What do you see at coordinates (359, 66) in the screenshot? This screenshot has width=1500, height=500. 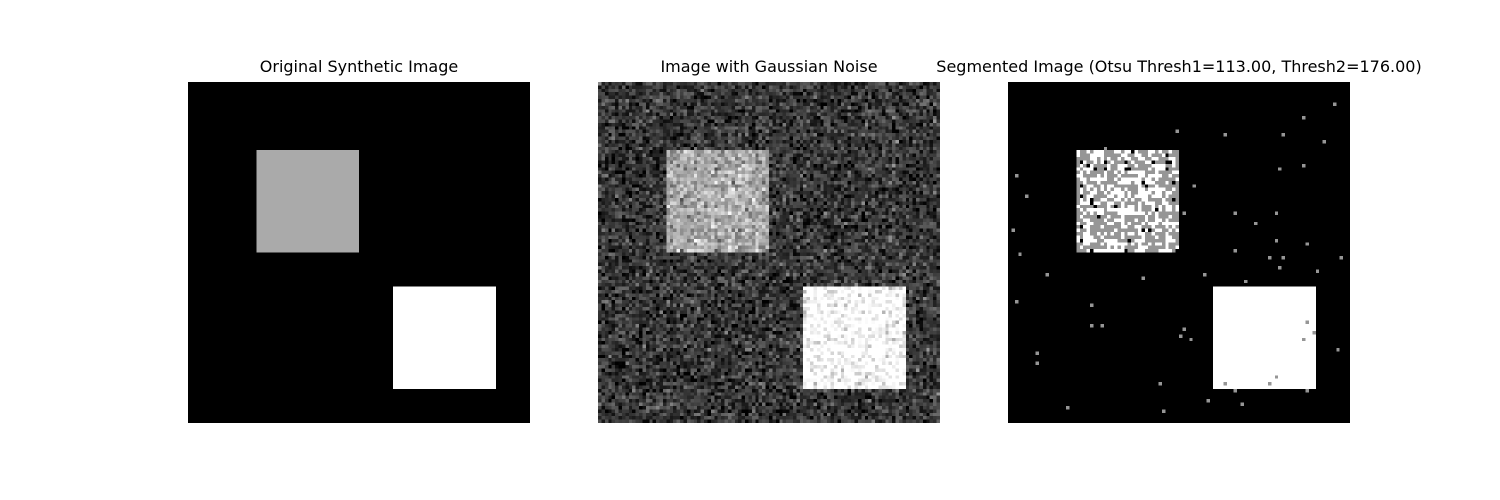 I see `panel-title-original: Original Synthetic Image` at bounding box center [359, 66].